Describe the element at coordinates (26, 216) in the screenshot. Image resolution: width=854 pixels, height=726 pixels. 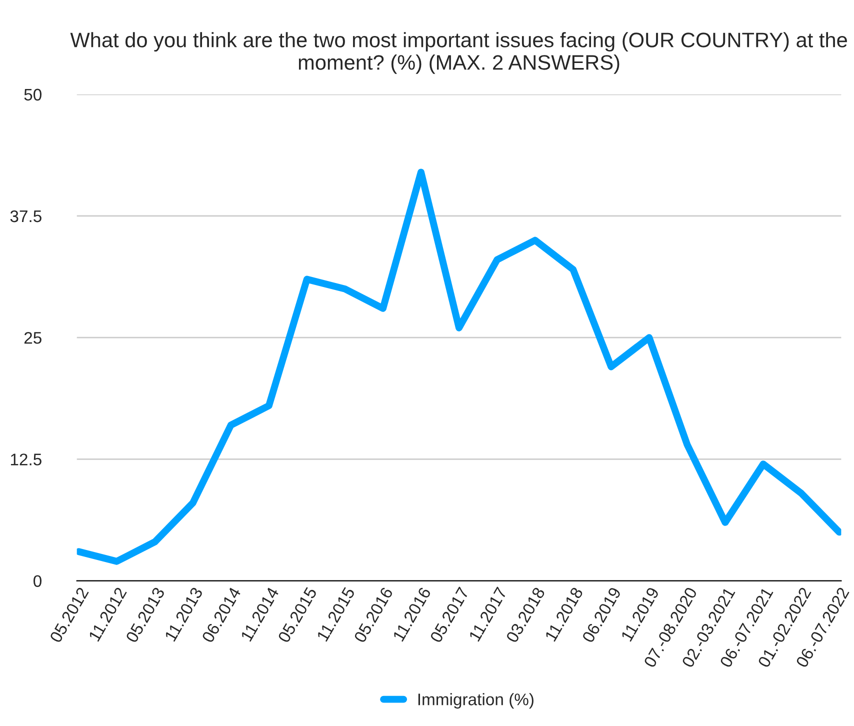
I see `y-tick-label: 37.5` at that location.